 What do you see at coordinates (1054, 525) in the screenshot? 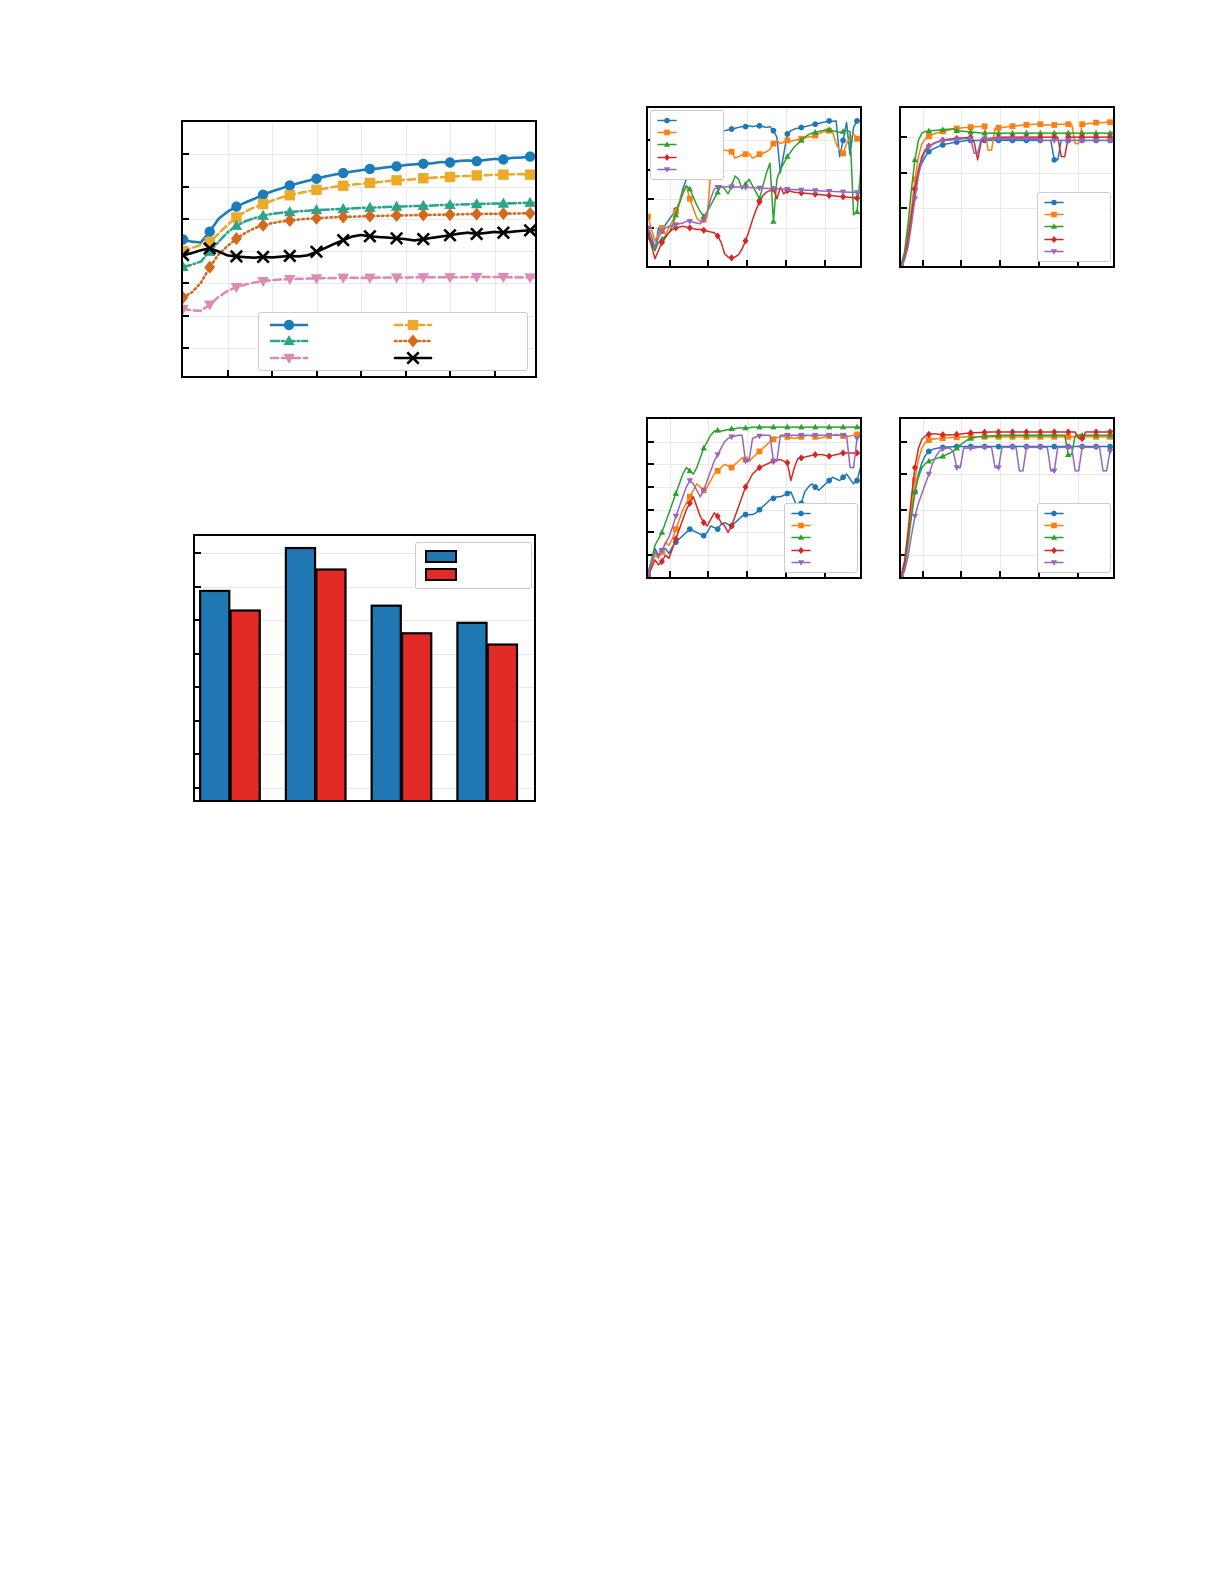
I see `legend-swatch-square-icon` at bounding box center [1054, 525].